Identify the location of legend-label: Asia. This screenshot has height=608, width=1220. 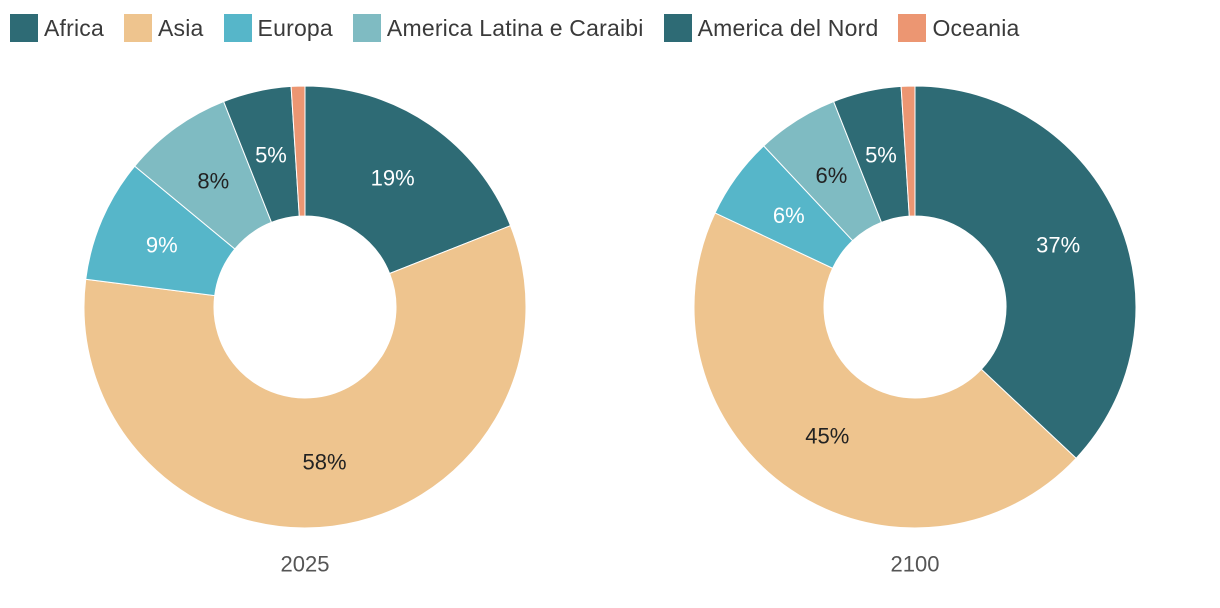
(181, 27).